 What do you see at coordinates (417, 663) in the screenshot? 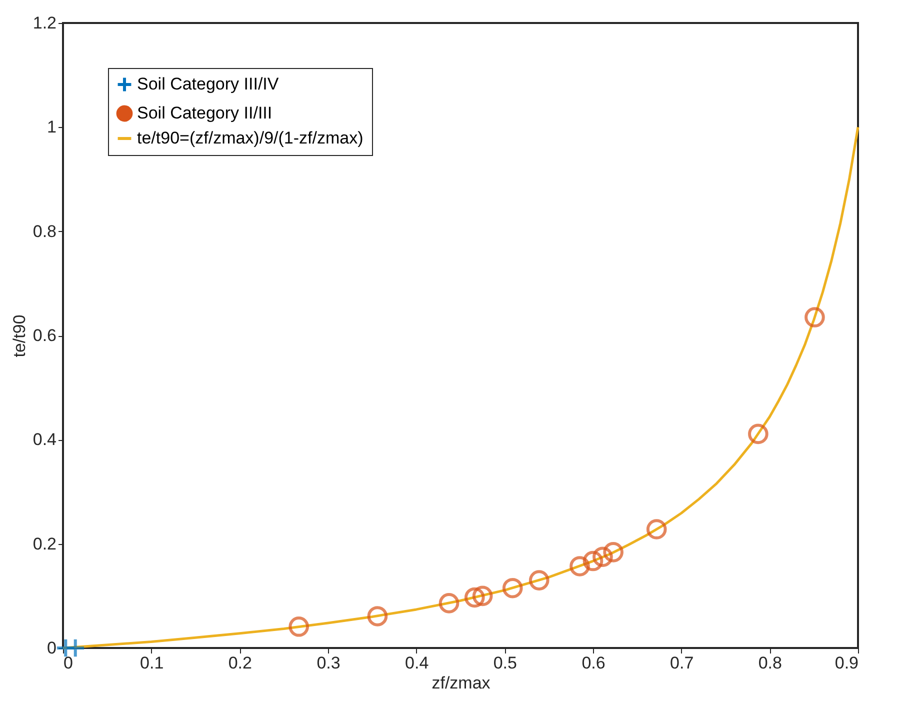
I see `x-tick-label: 0.4` at bounding box center [417, 663].